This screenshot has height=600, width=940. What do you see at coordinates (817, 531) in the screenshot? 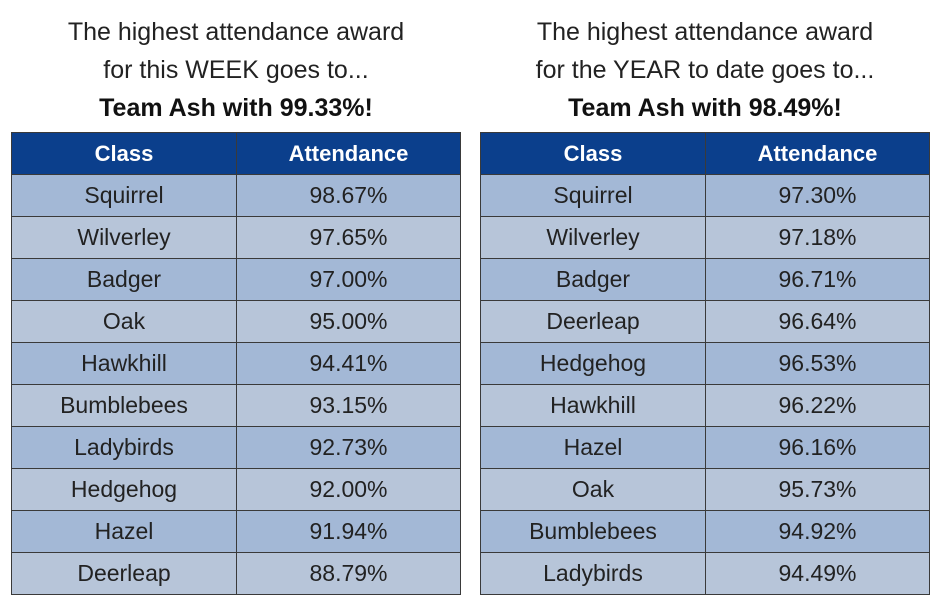
I see `attendance-cell: 94.92%` at bounding box center [817, 531].